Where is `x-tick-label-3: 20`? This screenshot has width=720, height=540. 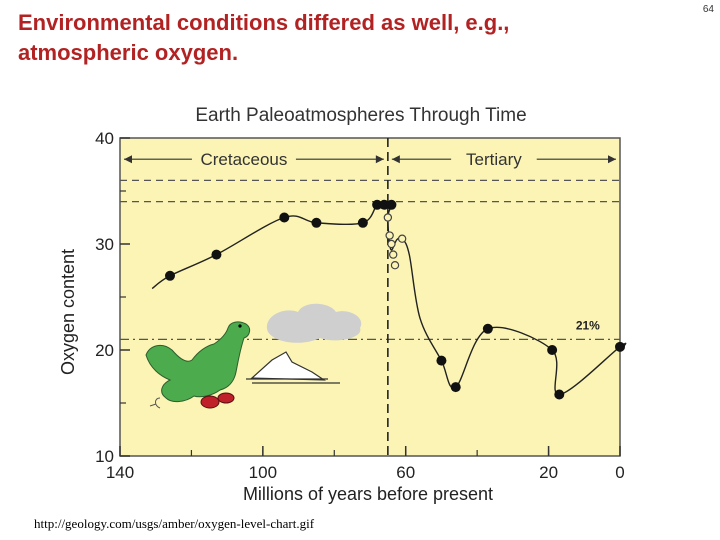 x-tick-label-3: 20 is located at coordinates (548, 472).